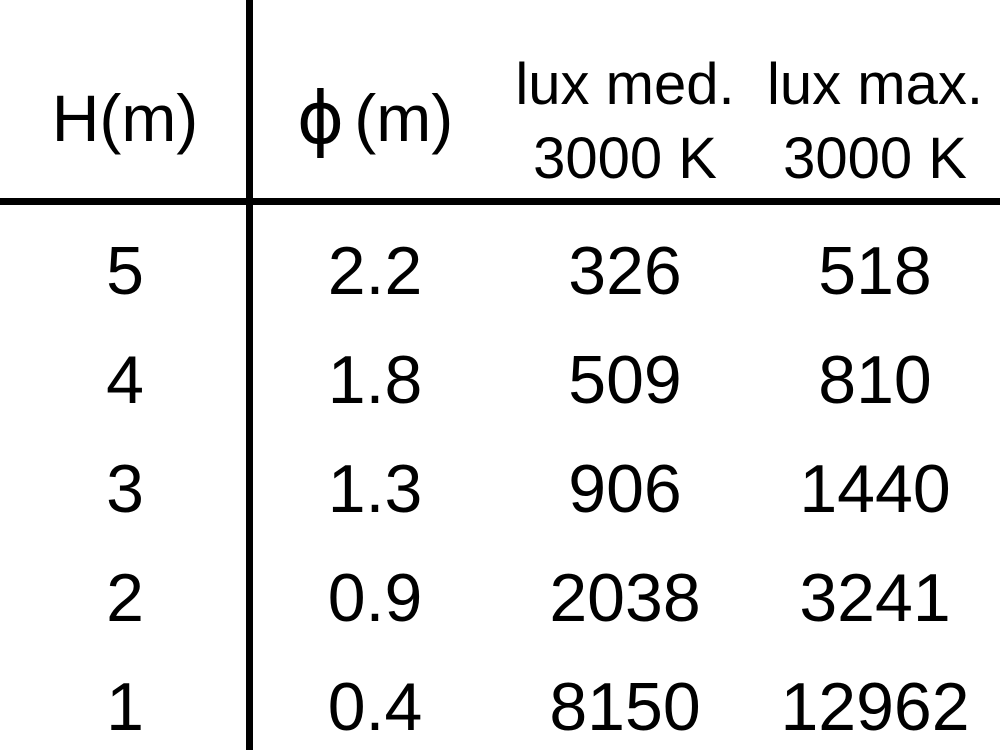 This screenshot has height=750, width=1000. I want to click on table-cell-height: 1, so click(125, 706).